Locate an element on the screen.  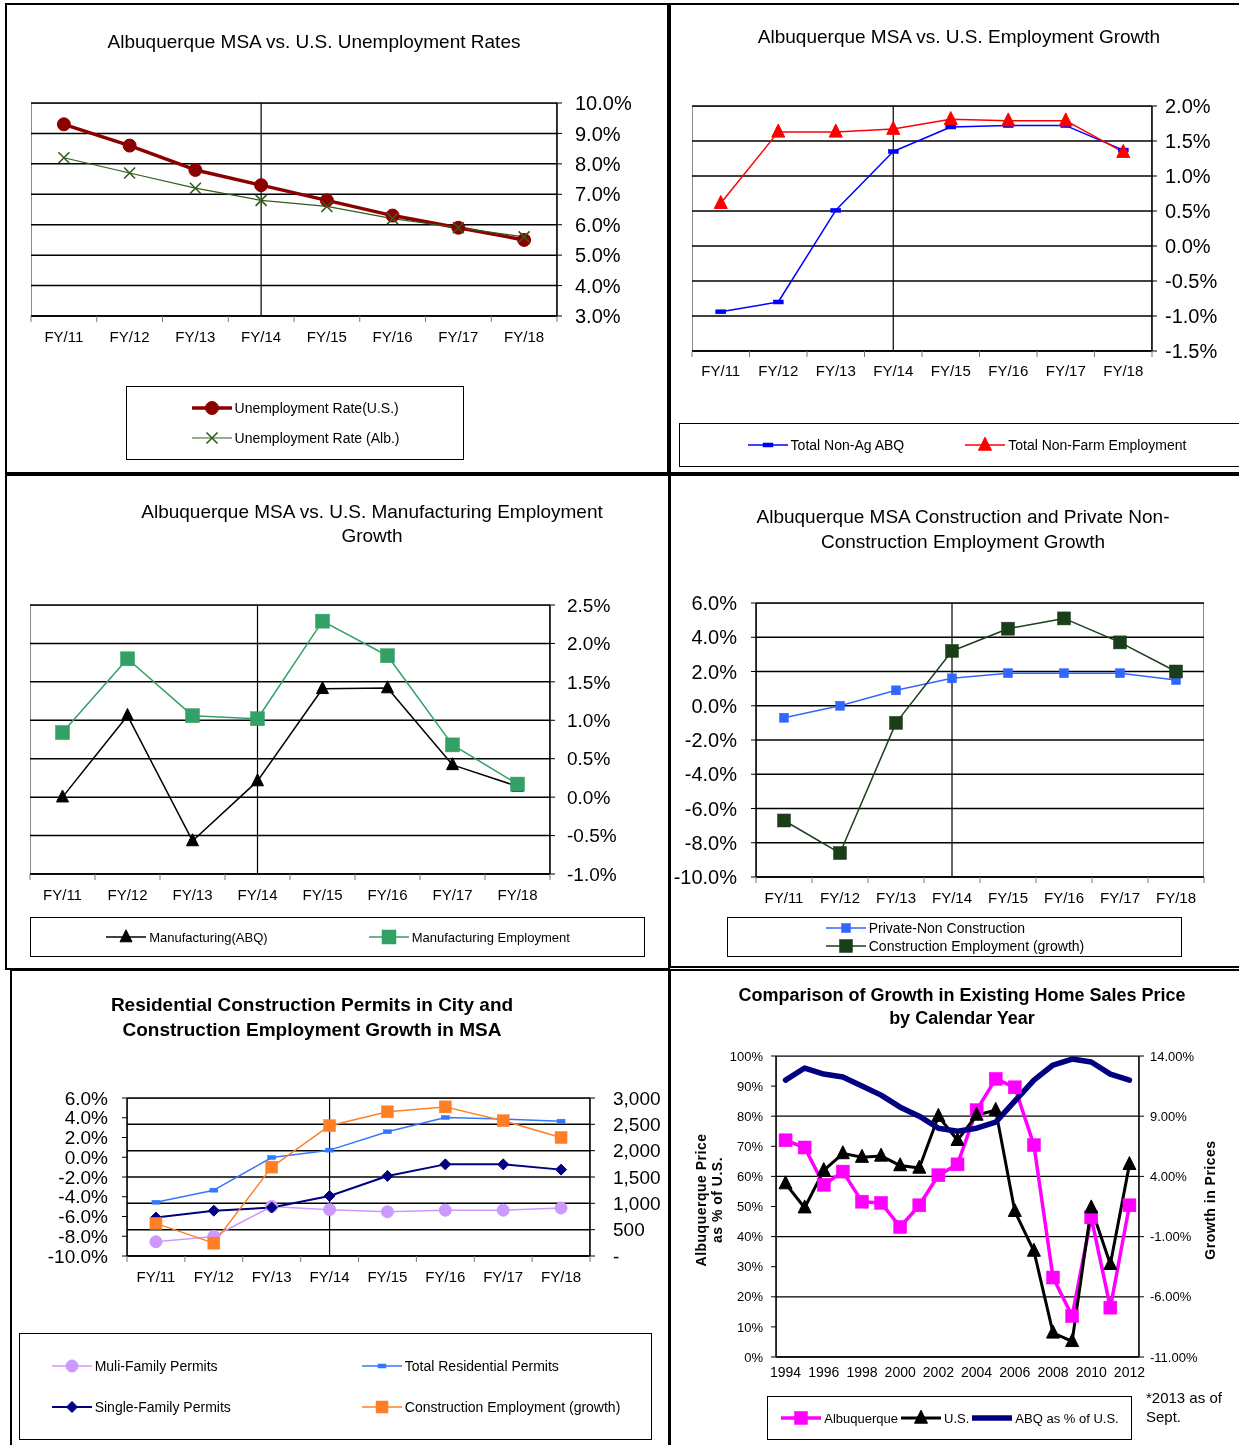
x-tick-label: 2004 is located at coordinates (977, 1371).